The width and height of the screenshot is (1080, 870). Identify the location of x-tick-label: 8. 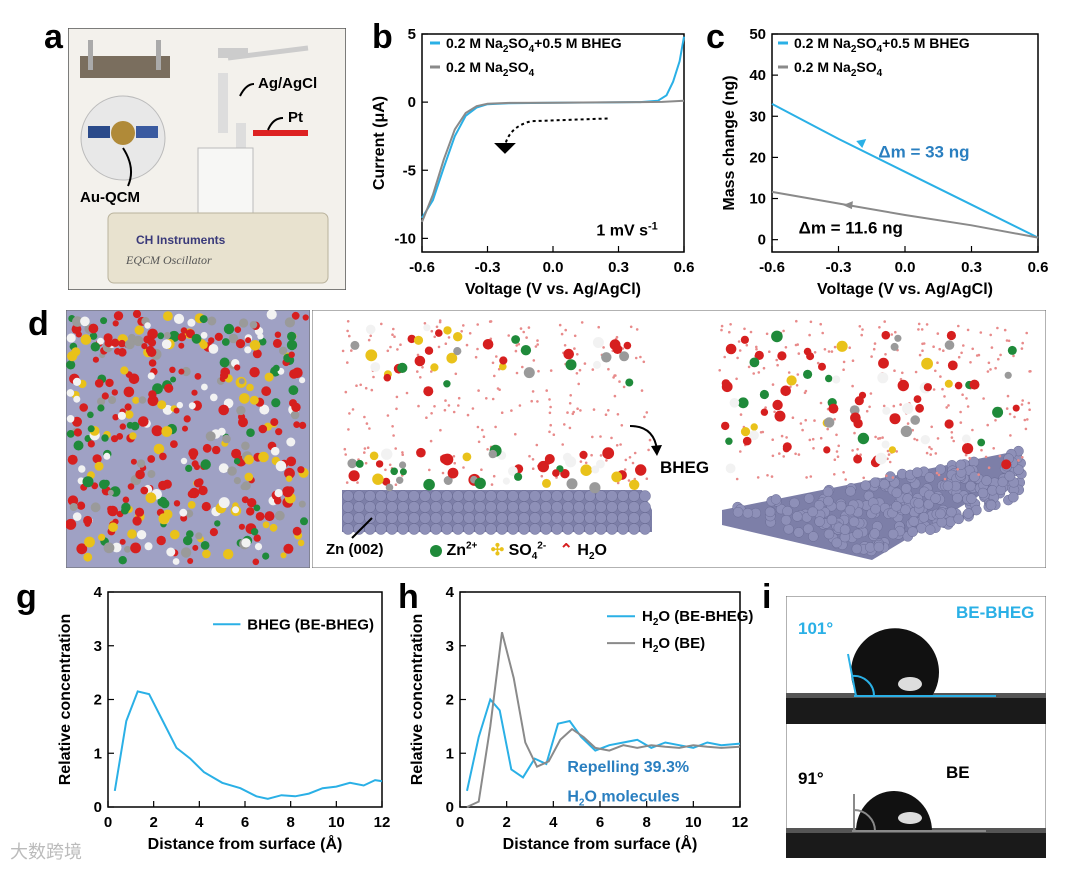
(646, 822).